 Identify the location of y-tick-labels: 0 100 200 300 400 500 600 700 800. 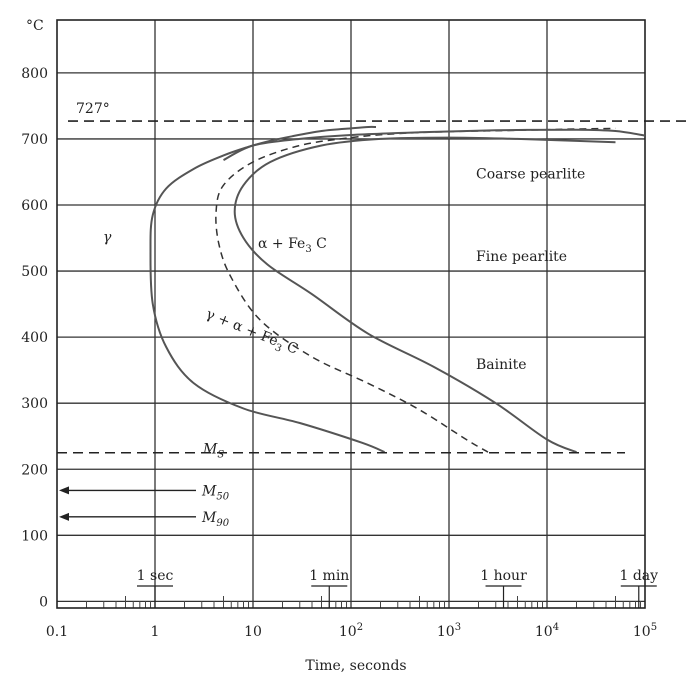
(34, 338).